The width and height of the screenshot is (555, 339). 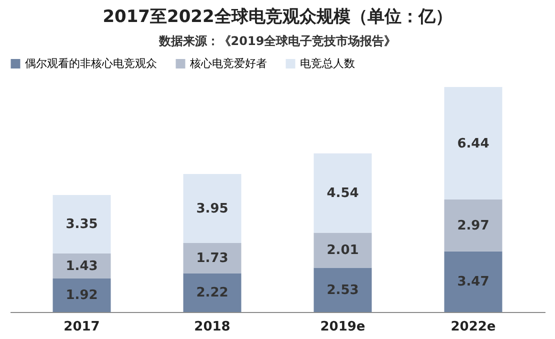 I want to click on data-label: 2.22, so click(x=212, y=293).